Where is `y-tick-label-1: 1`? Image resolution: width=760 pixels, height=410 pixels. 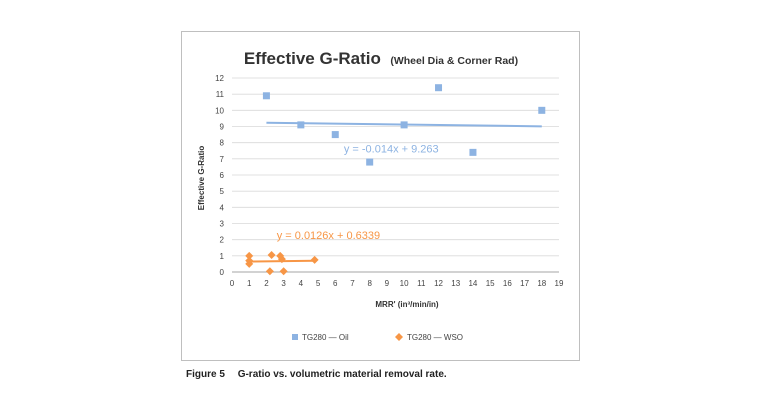
y-tick-label-1: 1 is located at coordinates (222, 256).